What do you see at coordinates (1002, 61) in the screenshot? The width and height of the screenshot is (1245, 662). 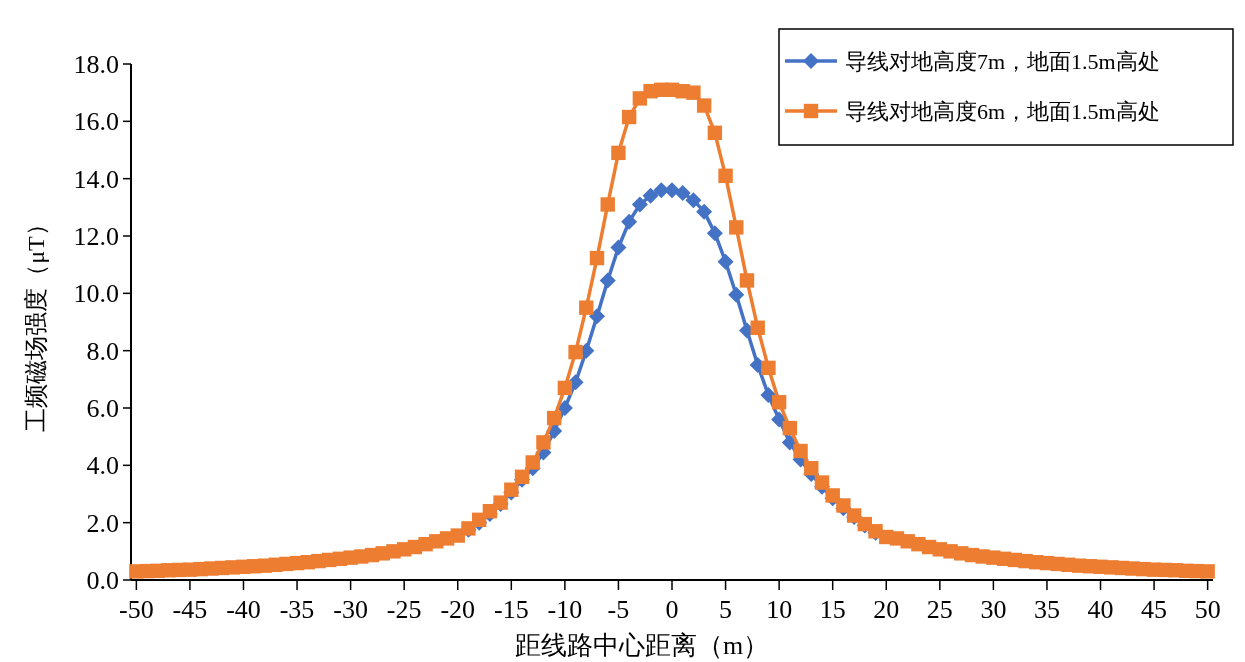 I see `legend-label: 导线对地高度7m，地面1.5m高处` at bounding box center [1002, 61].